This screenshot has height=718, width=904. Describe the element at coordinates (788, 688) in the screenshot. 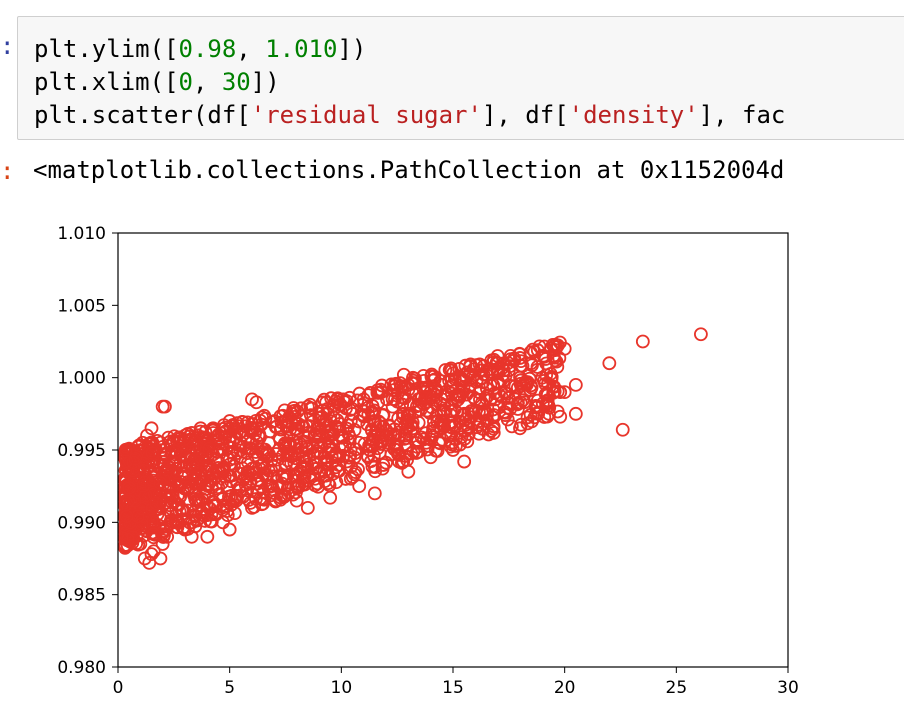

I see `x-tick-label: 30` at that location.